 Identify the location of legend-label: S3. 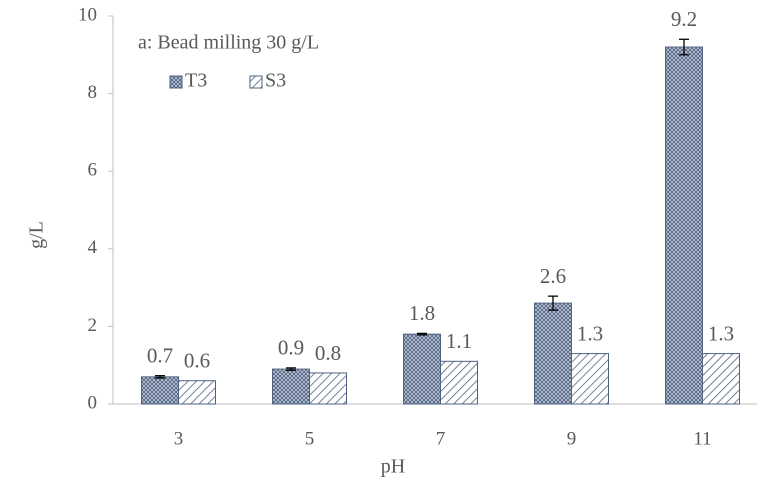
(275, 81).